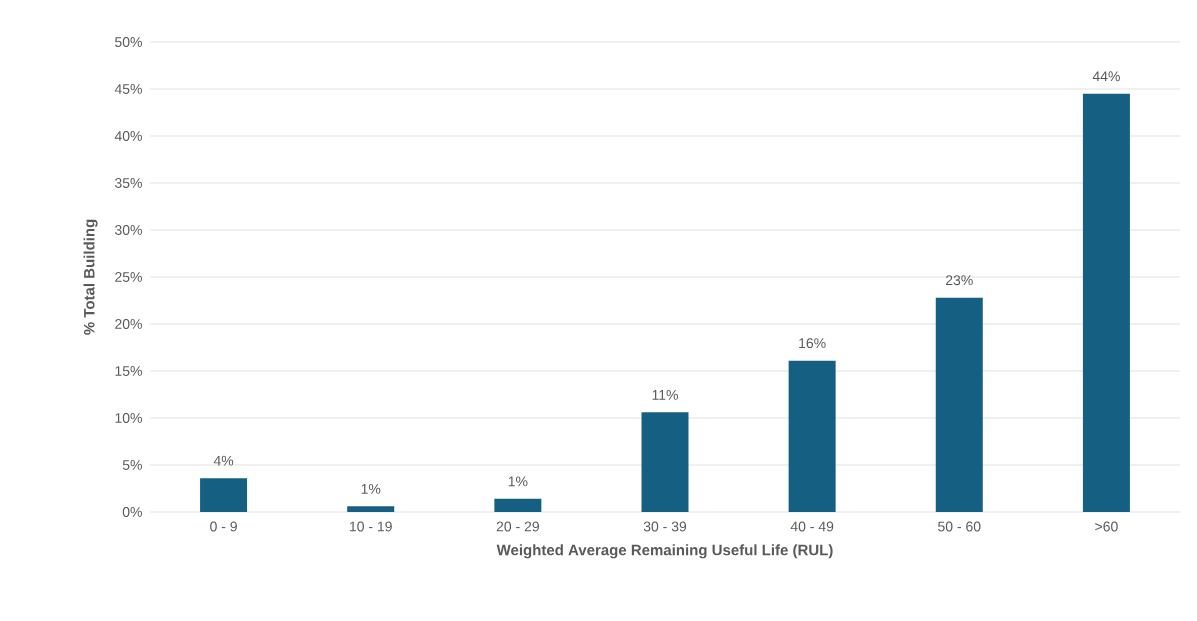  What do you see at coordinates (223, 526) in the screenshot?
I see `x-tick-label: 0 - 9` at bounding box center [223, 526].